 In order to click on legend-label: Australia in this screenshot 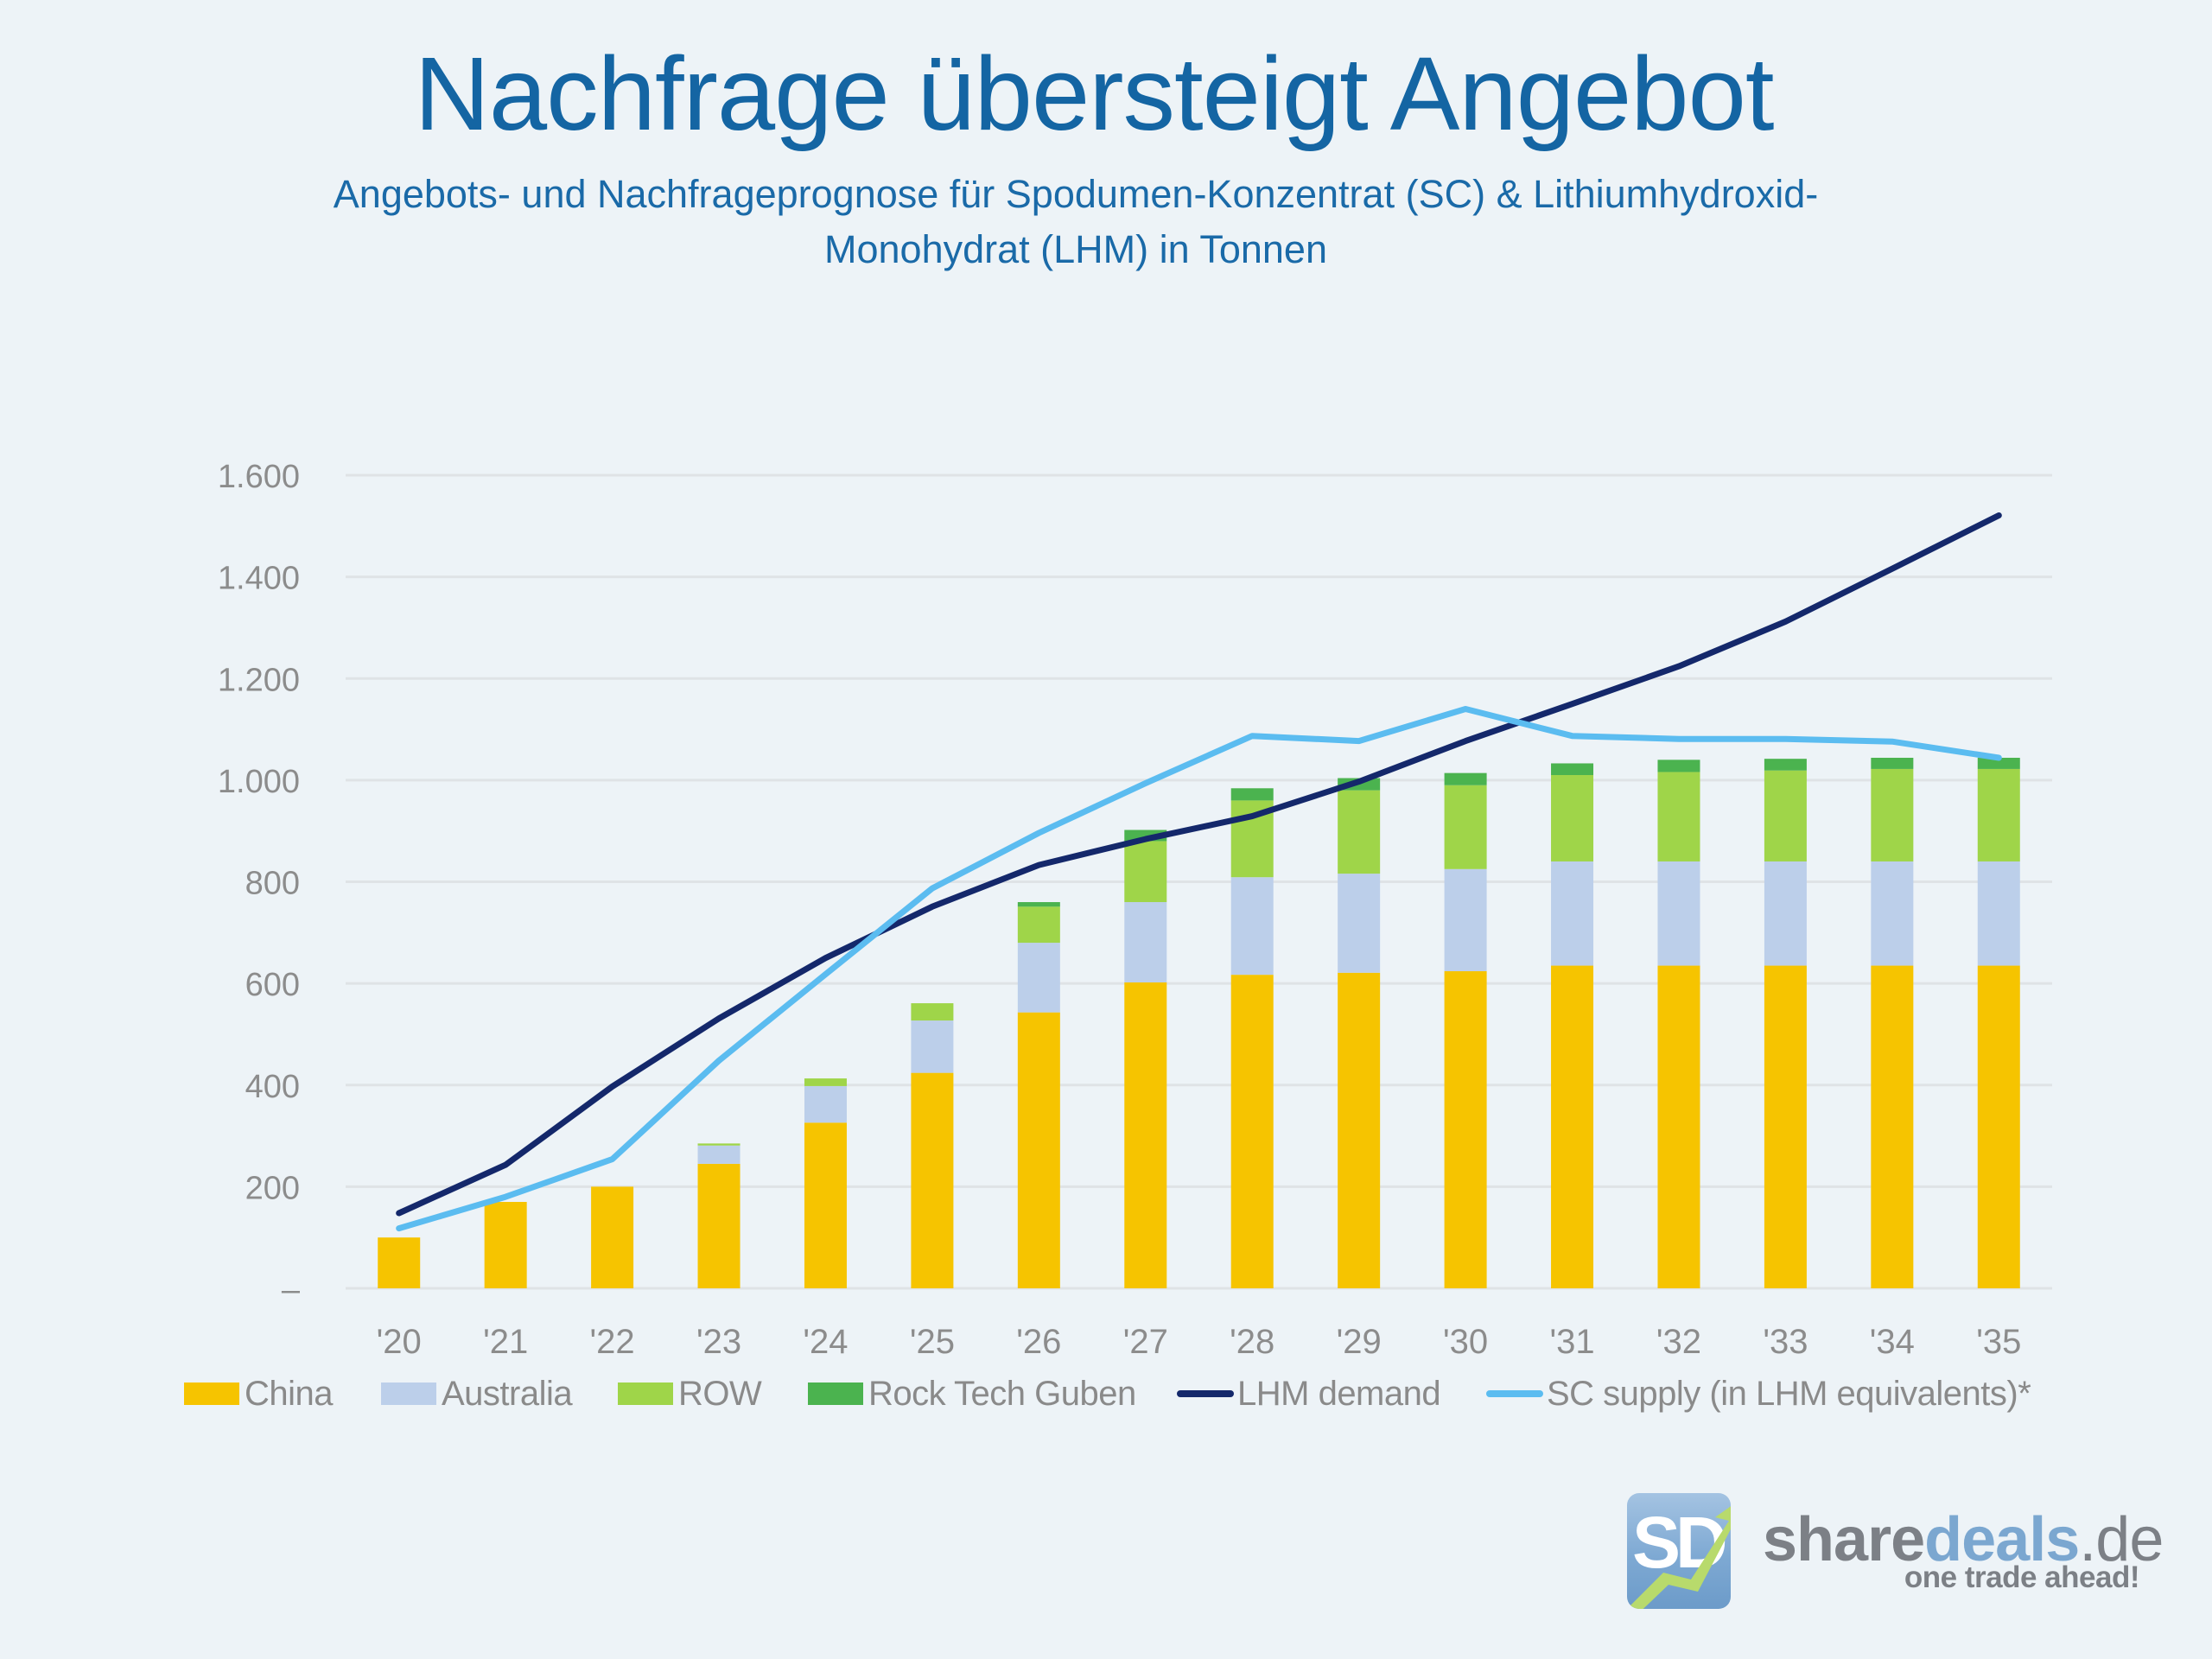, I will do `click(507, 1393)`.